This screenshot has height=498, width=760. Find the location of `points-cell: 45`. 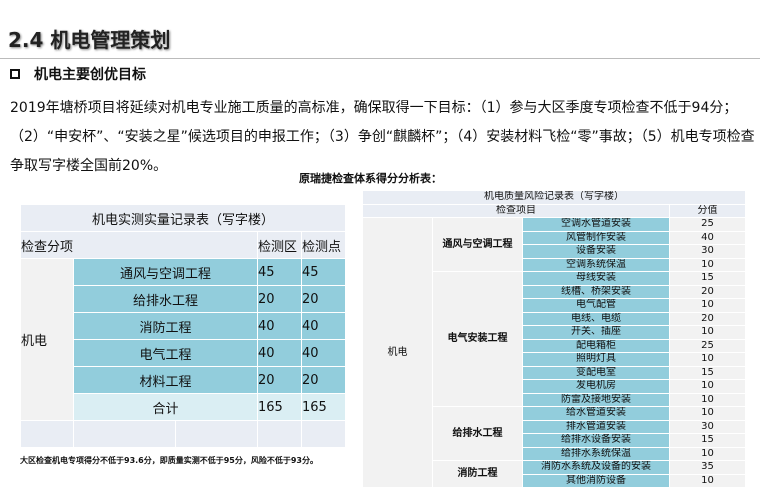

points-cell: 45 is located at coordinates (323, 272).